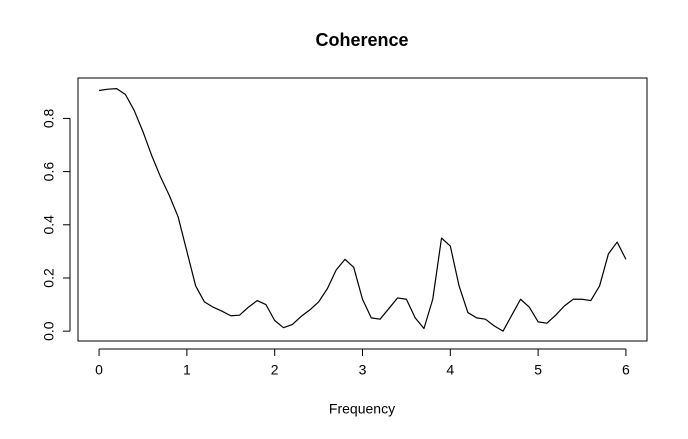  Describe the element at coordinates (49, 278) in the screenshot. I see `y-tick-label: 0.2` at that location.